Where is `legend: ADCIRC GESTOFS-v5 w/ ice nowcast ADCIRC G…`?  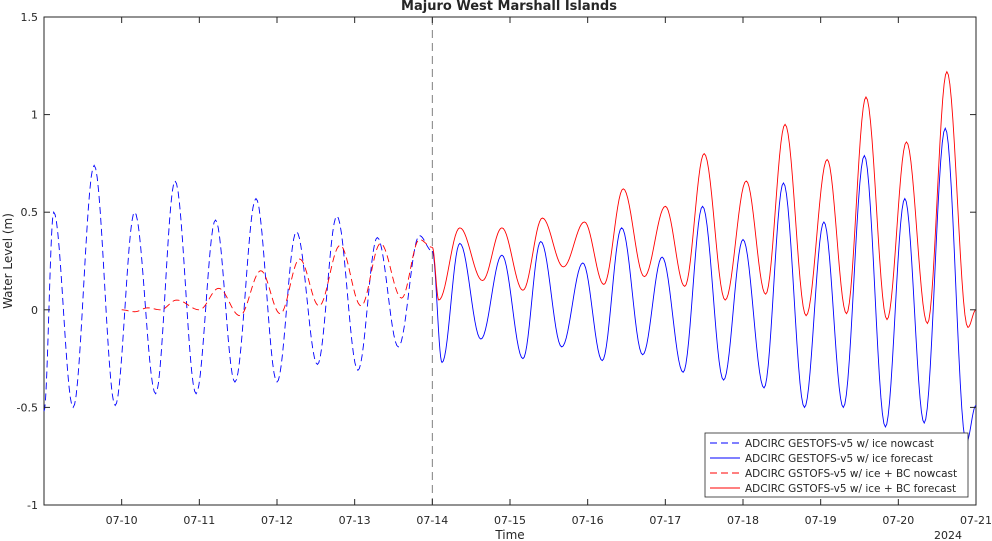
legend: ADCIRC GESTOFS-v5 w/ ice nowcast ADCIRC G… is located at coordinates (836, 465).